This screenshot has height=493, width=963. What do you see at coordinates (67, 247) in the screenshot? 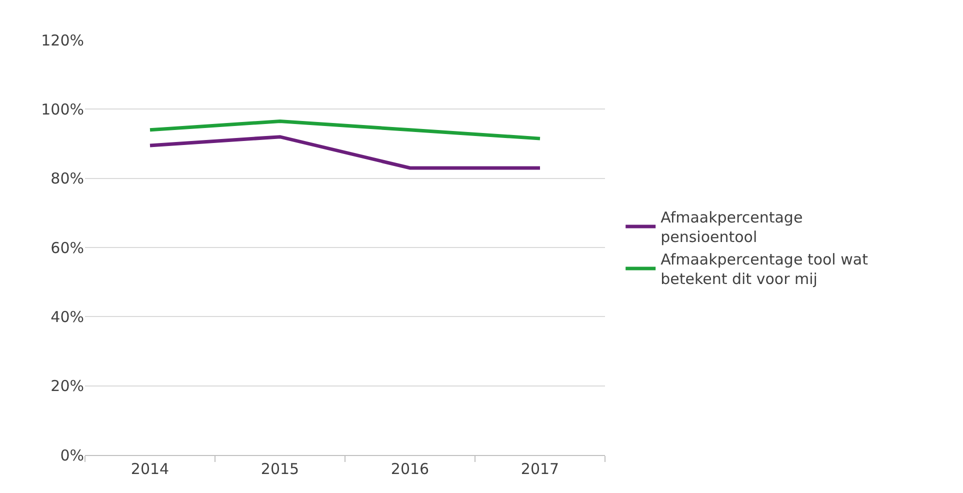
I see `y-tick-label: 60%` at bounding box center [67, 247].